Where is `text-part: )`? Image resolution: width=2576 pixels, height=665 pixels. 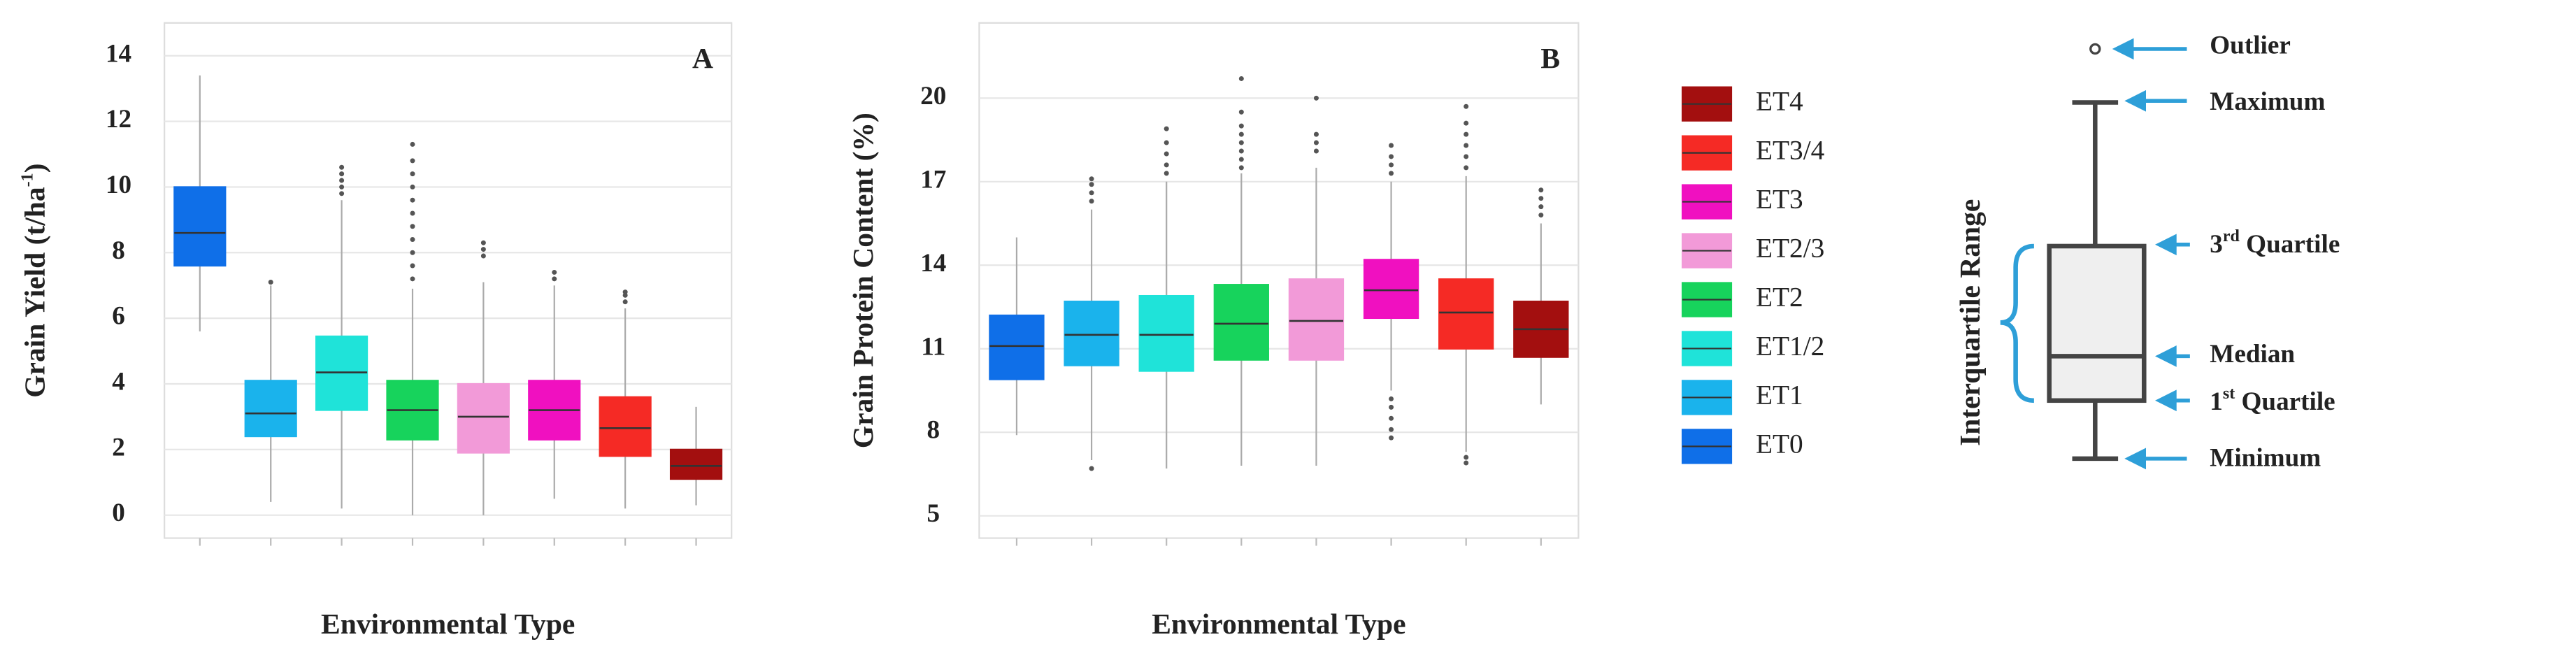 text-part: ) is located at coordinates (34, 168).